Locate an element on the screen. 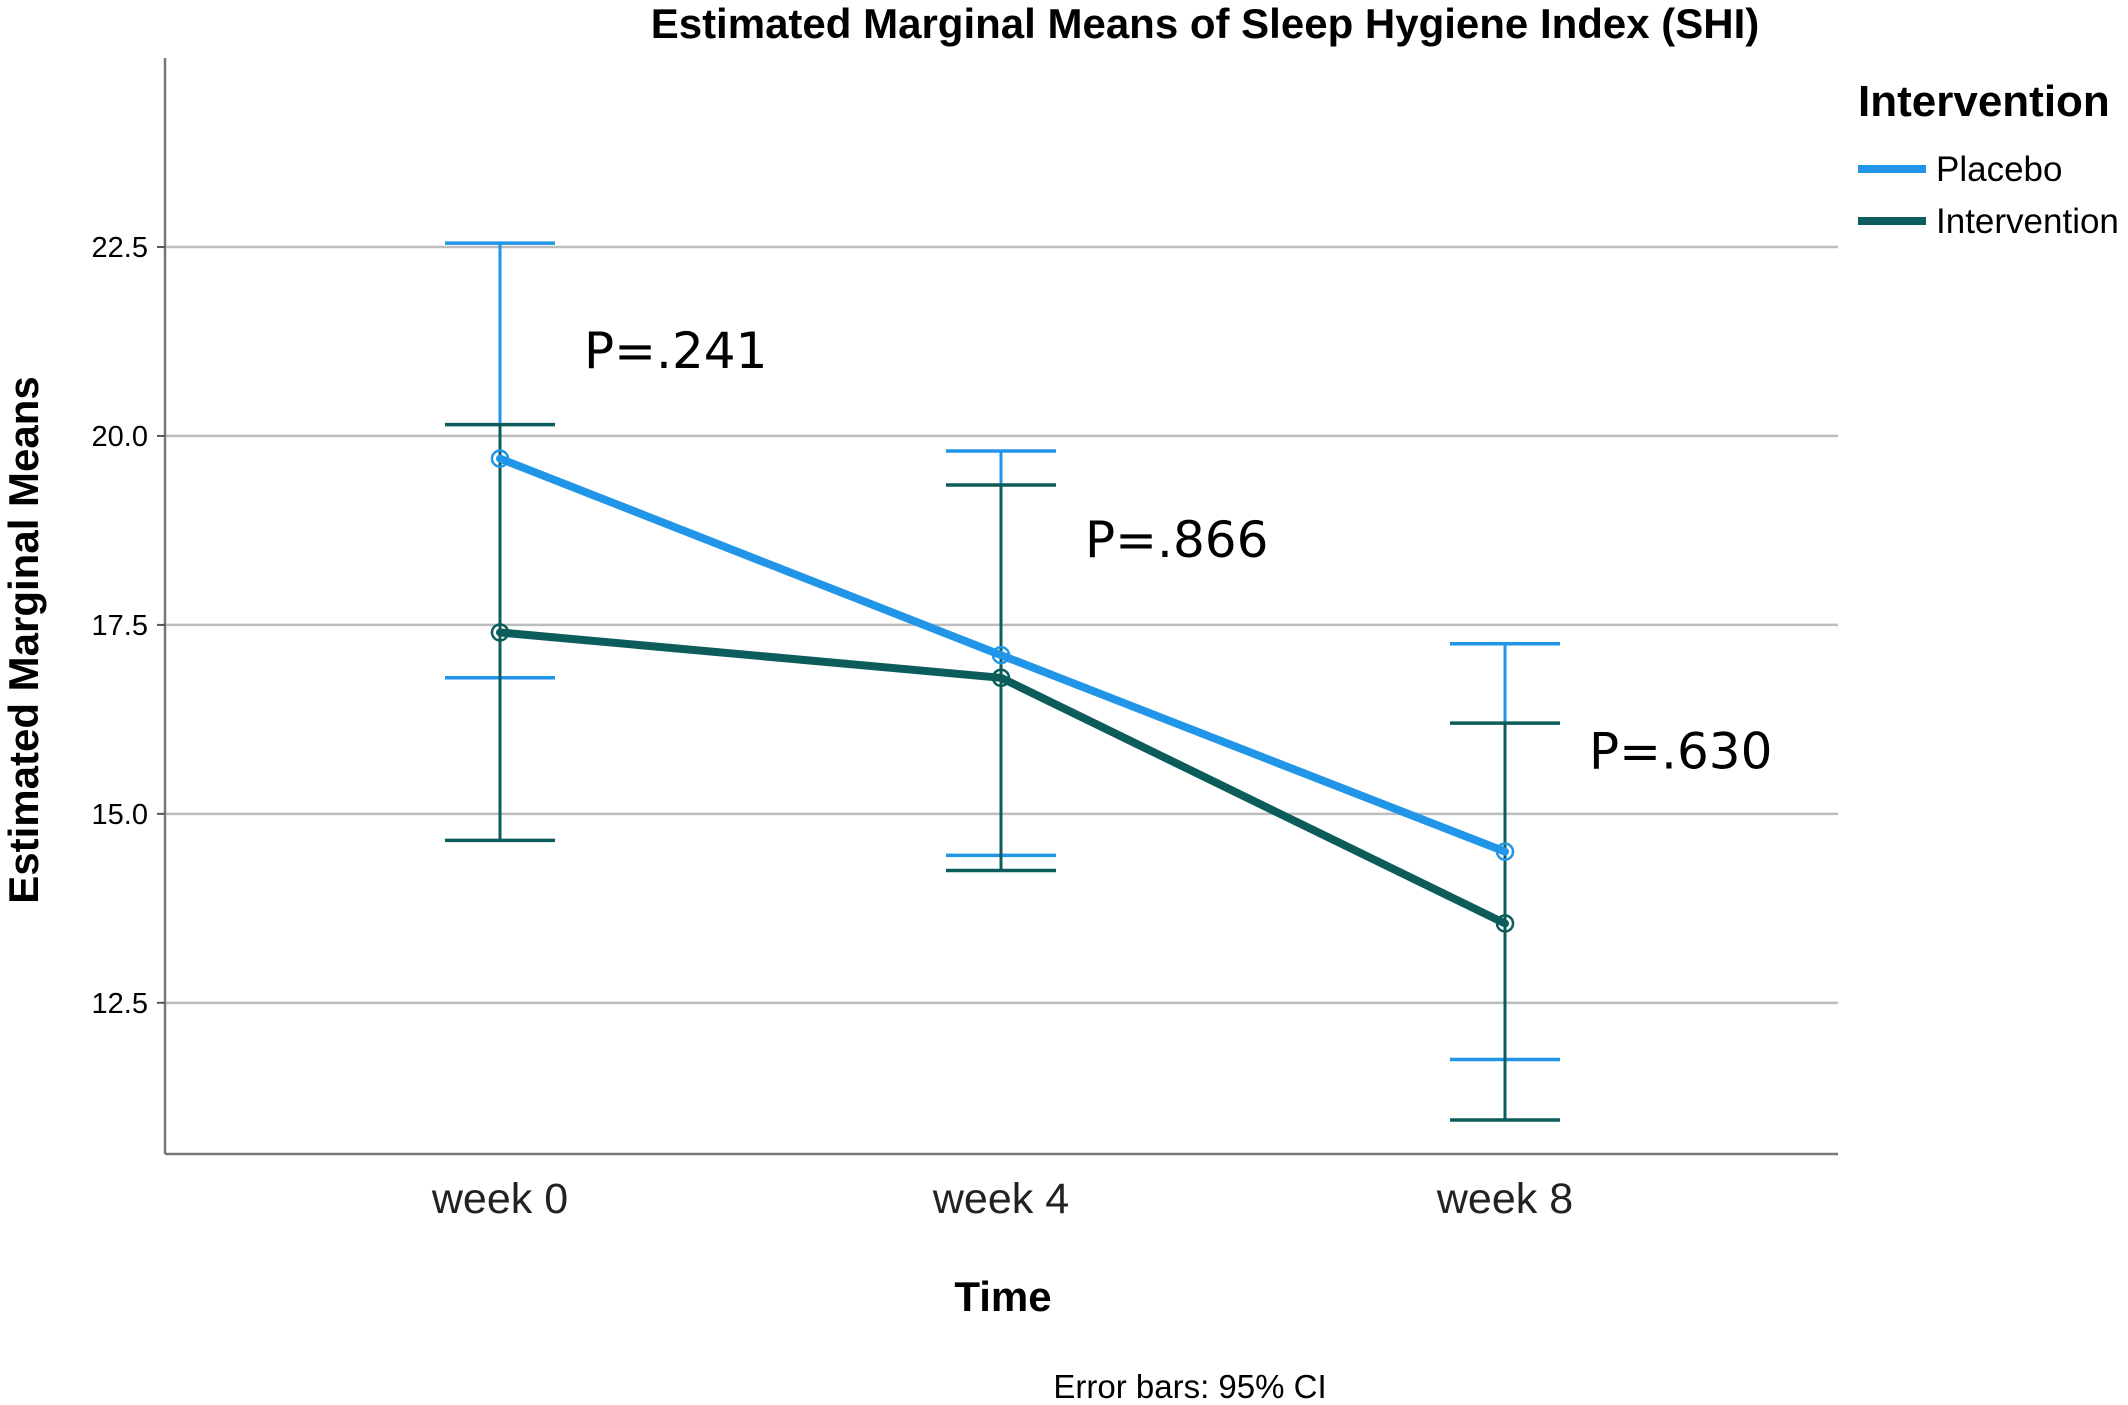  y-tick-label: 15.0 is located at coordinates (120, 815).